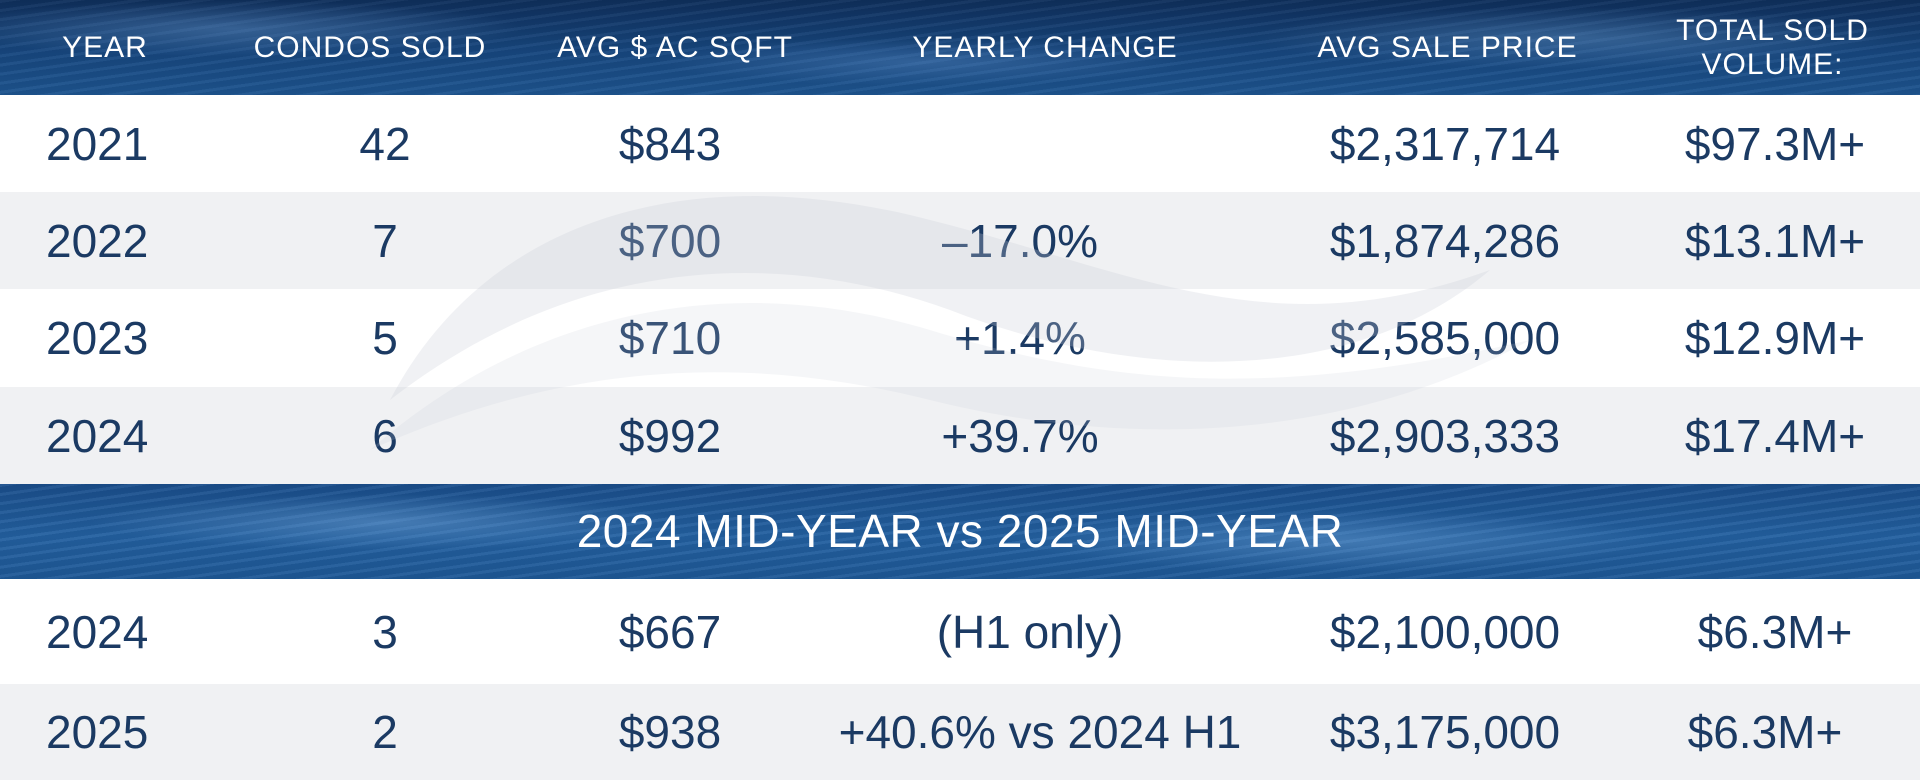  What do you see at coordinates (1020, 143) in the screenshot?
I see `cell-yearly-change` at bounding box center [1020, 143].